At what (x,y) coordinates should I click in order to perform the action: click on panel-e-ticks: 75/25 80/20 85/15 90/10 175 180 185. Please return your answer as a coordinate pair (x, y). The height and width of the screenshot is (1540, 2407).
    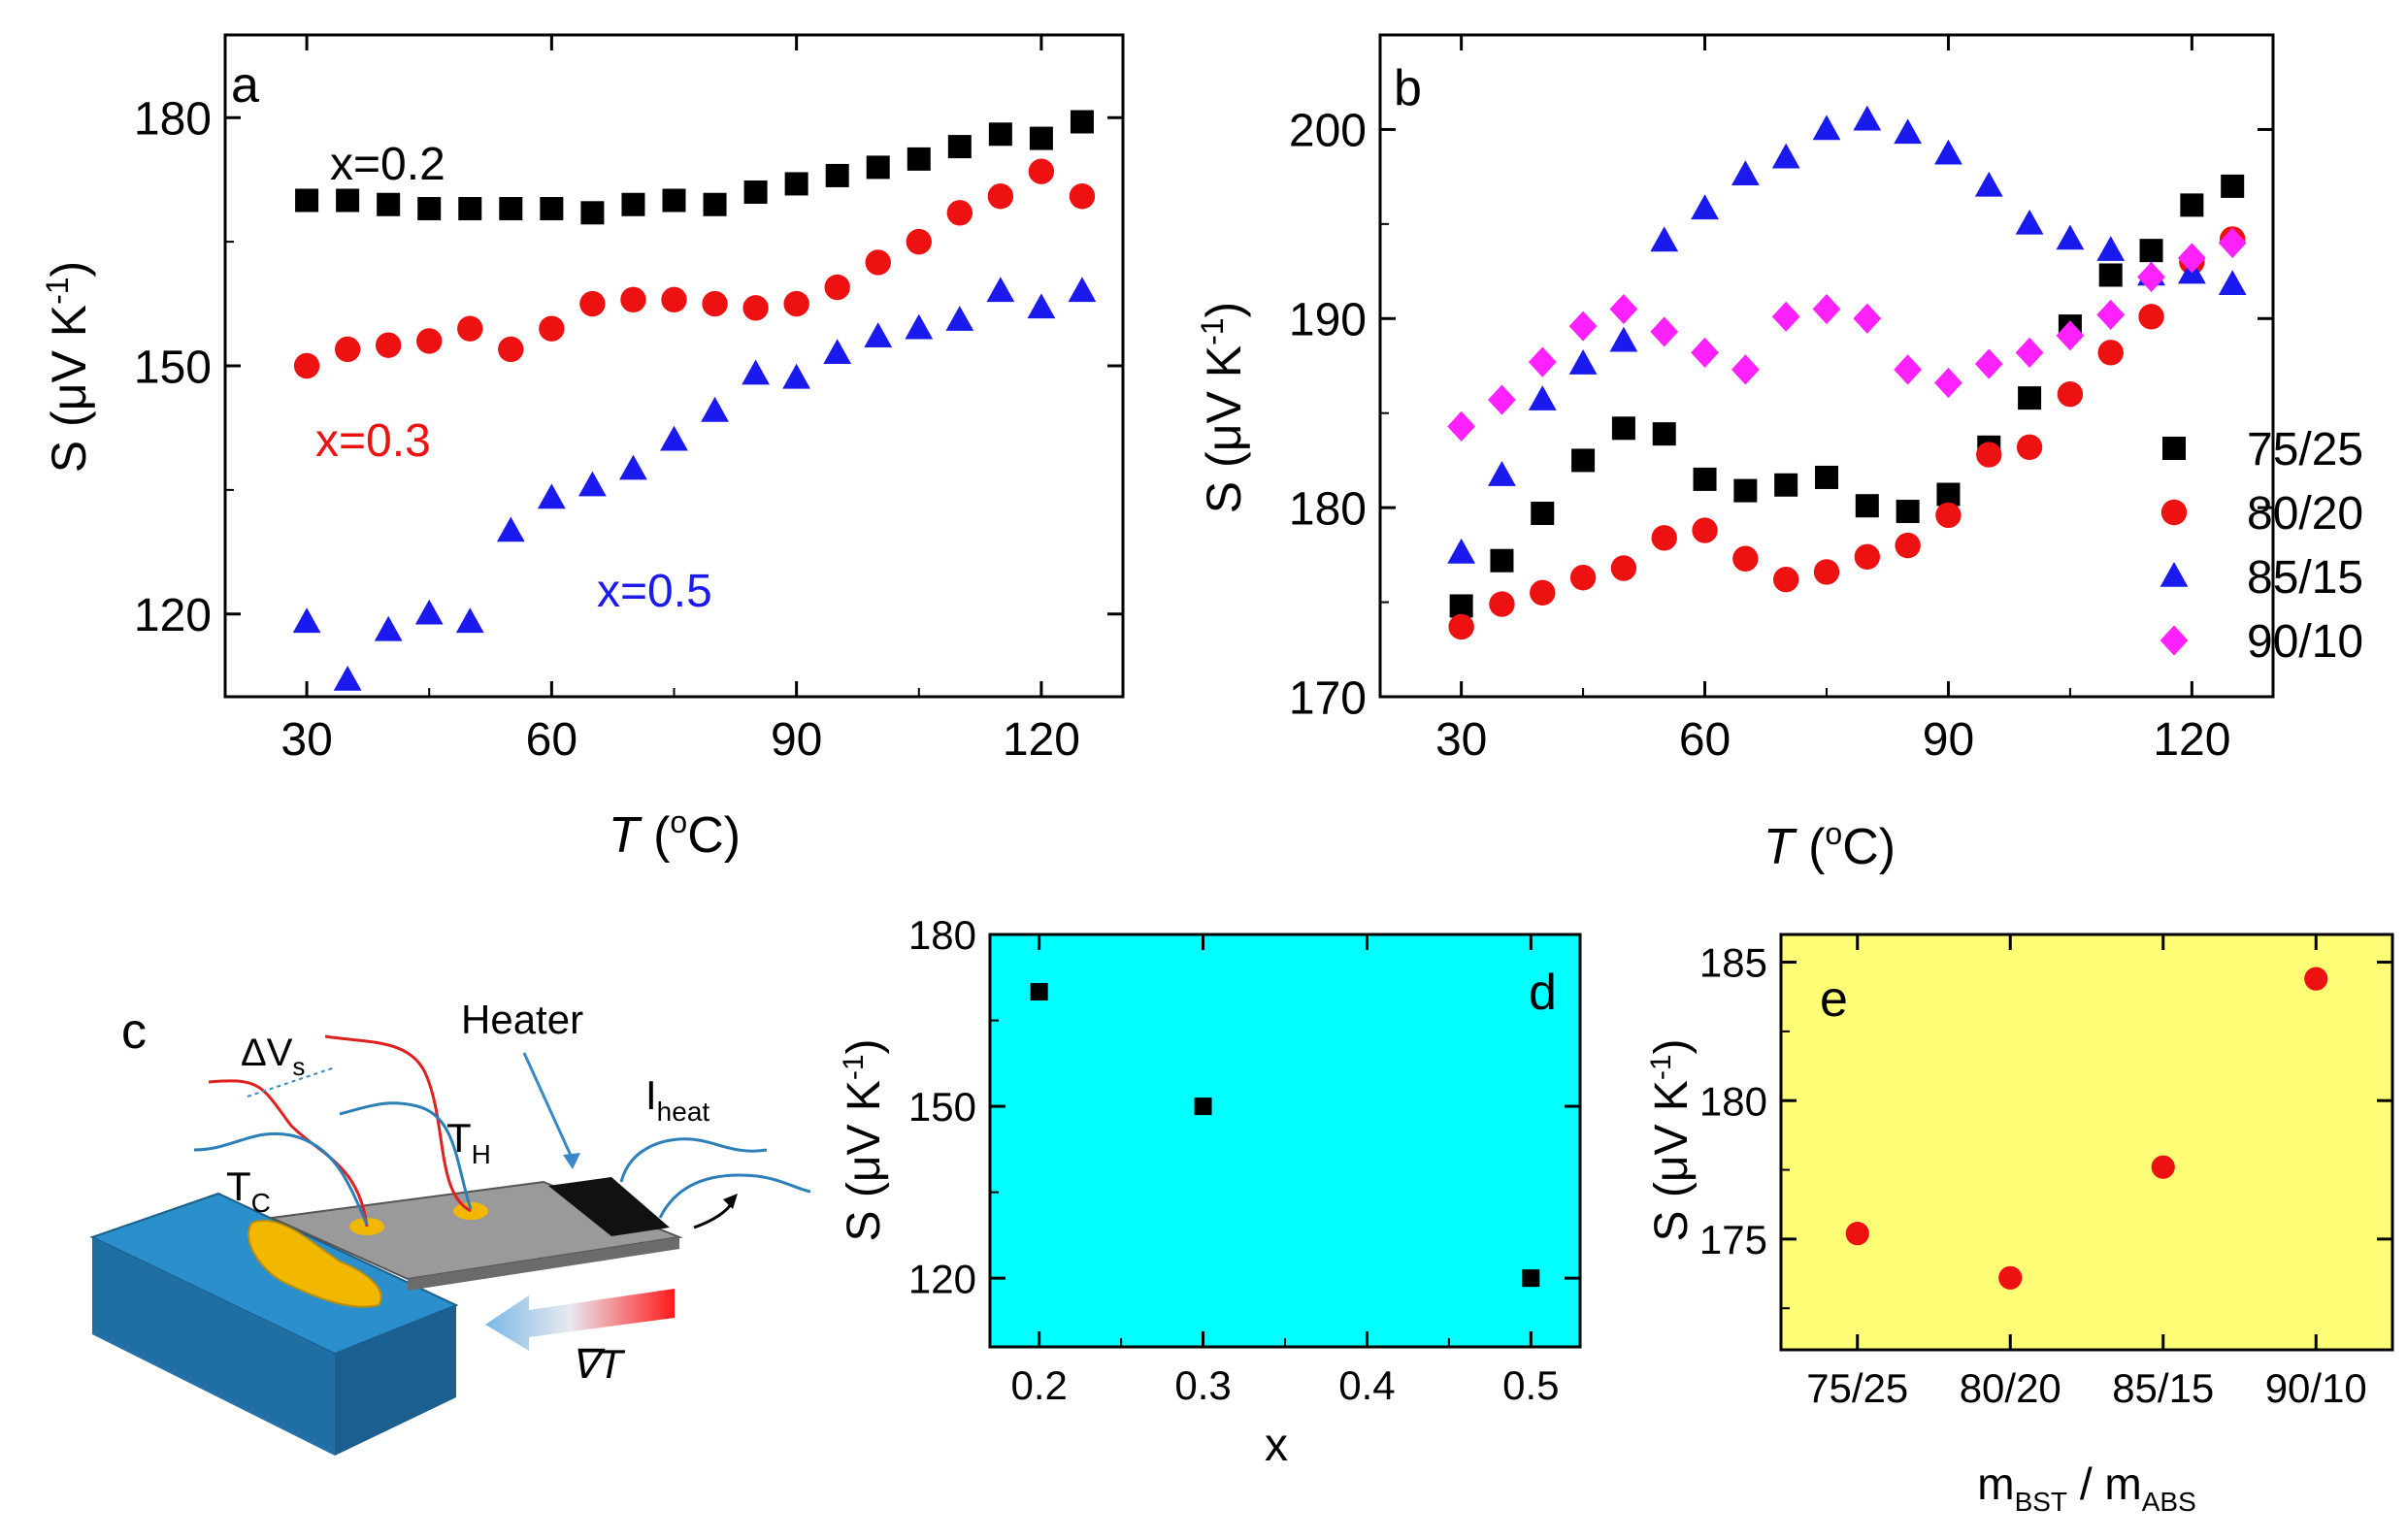
    Looking at the image, I should click on (2045, 1172).